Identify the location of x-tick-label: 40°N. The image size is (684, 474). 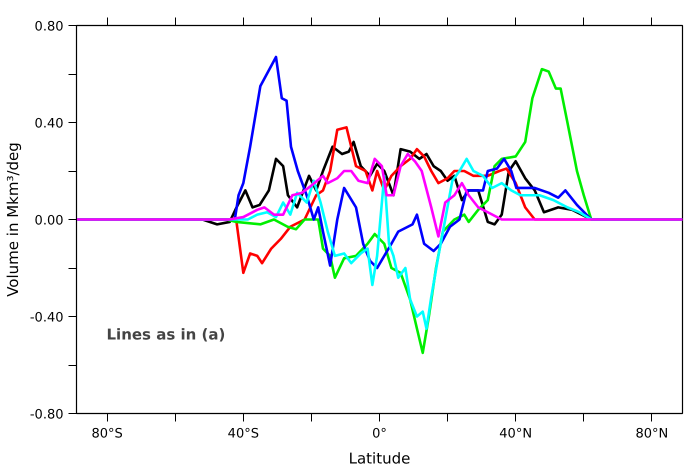
(515, 434).